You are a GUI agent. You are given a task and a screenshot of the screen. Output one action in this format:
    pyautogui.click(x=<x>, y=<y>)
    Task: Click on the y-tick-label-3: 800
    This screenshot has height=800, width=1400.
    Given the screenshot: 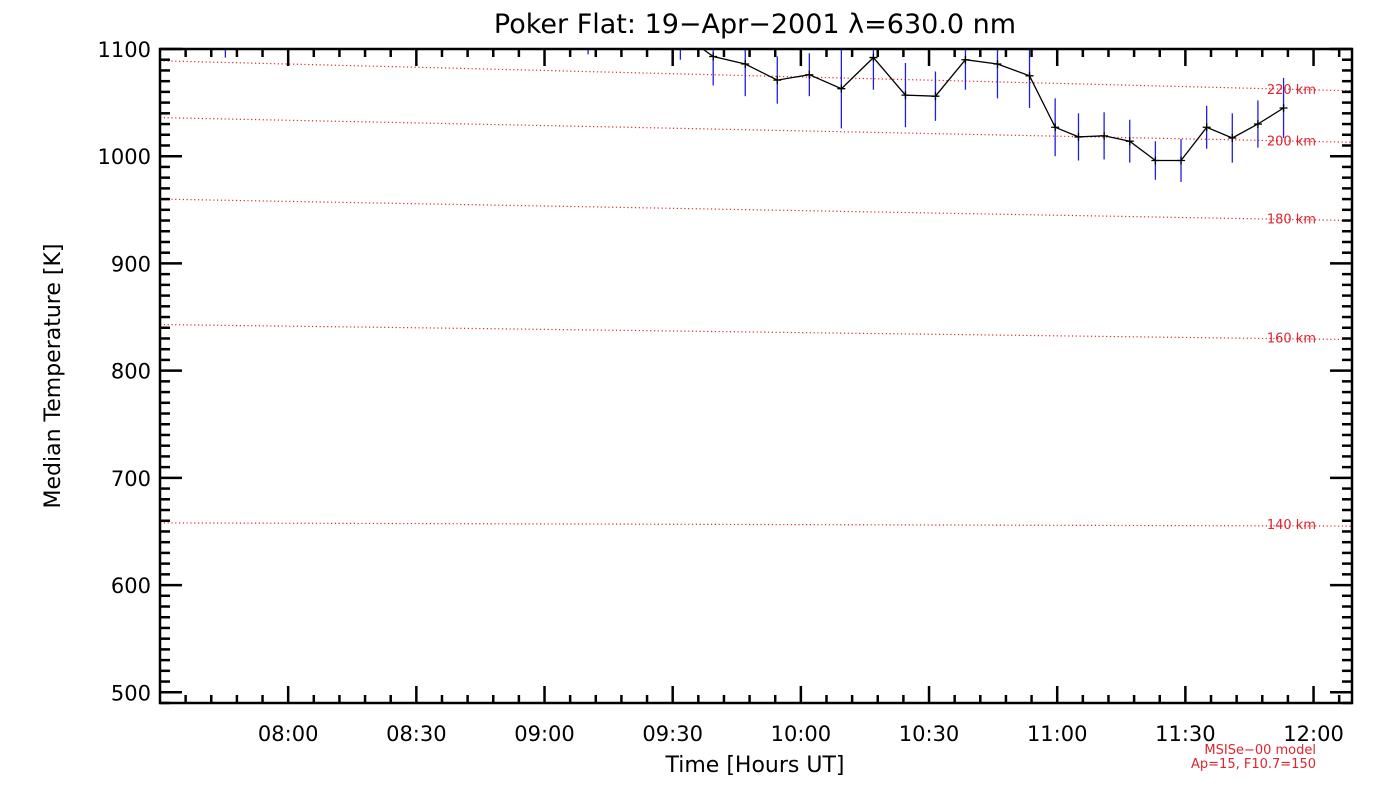 What is the action you would take?
    pyautogui.click(x=131, y=372)
    